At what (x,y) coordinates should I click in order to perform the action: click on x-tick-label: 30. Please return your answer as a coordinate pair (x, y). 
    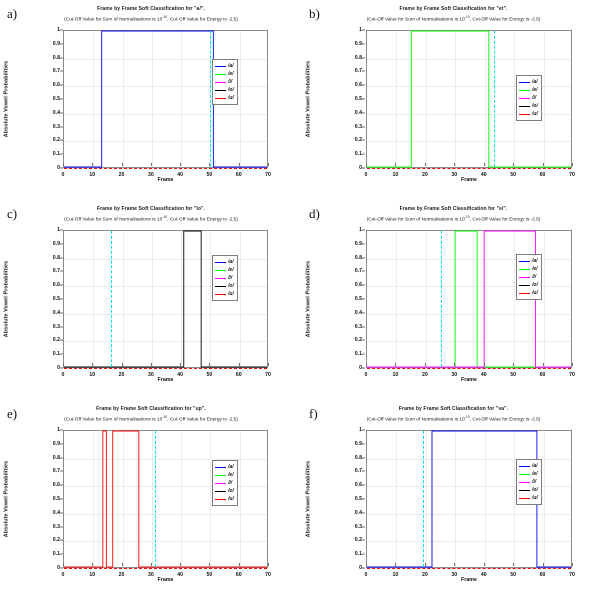
    Looking at the image, I should click on (150, 375).